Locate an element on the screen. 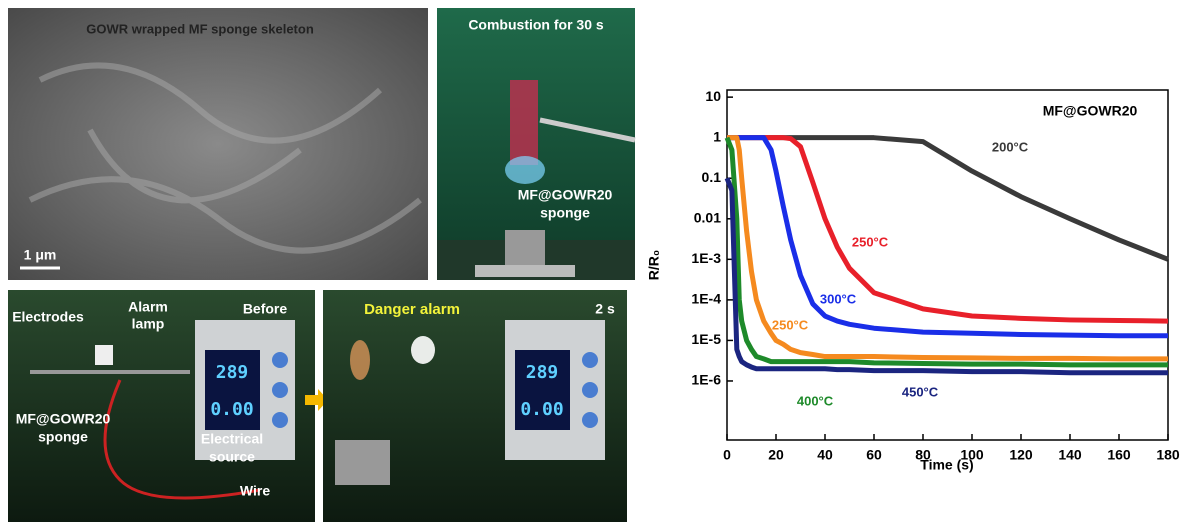  y-tick-label: 1E-4 is located at coordinates (706, 299).